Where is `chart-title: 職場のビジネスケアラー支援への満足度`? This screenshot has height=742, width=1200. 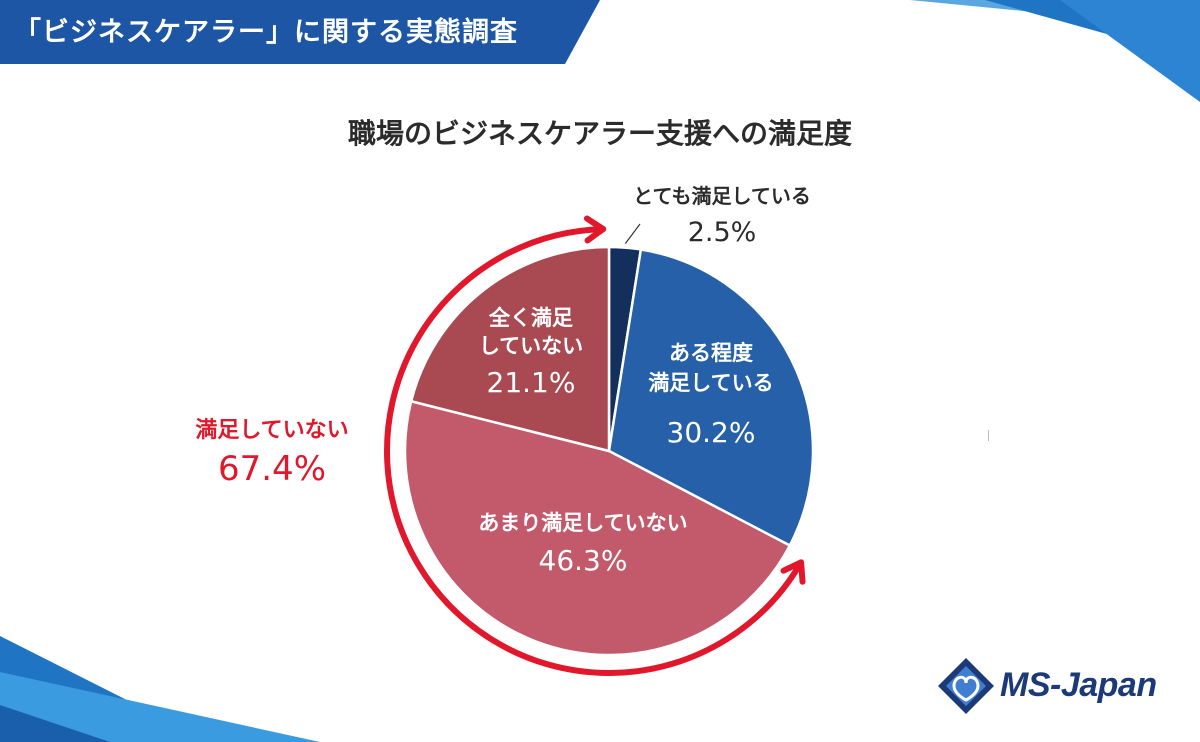 chart-title: 職場のビジネスケアラー支援への満足度 is located at coordinates (599, 133).